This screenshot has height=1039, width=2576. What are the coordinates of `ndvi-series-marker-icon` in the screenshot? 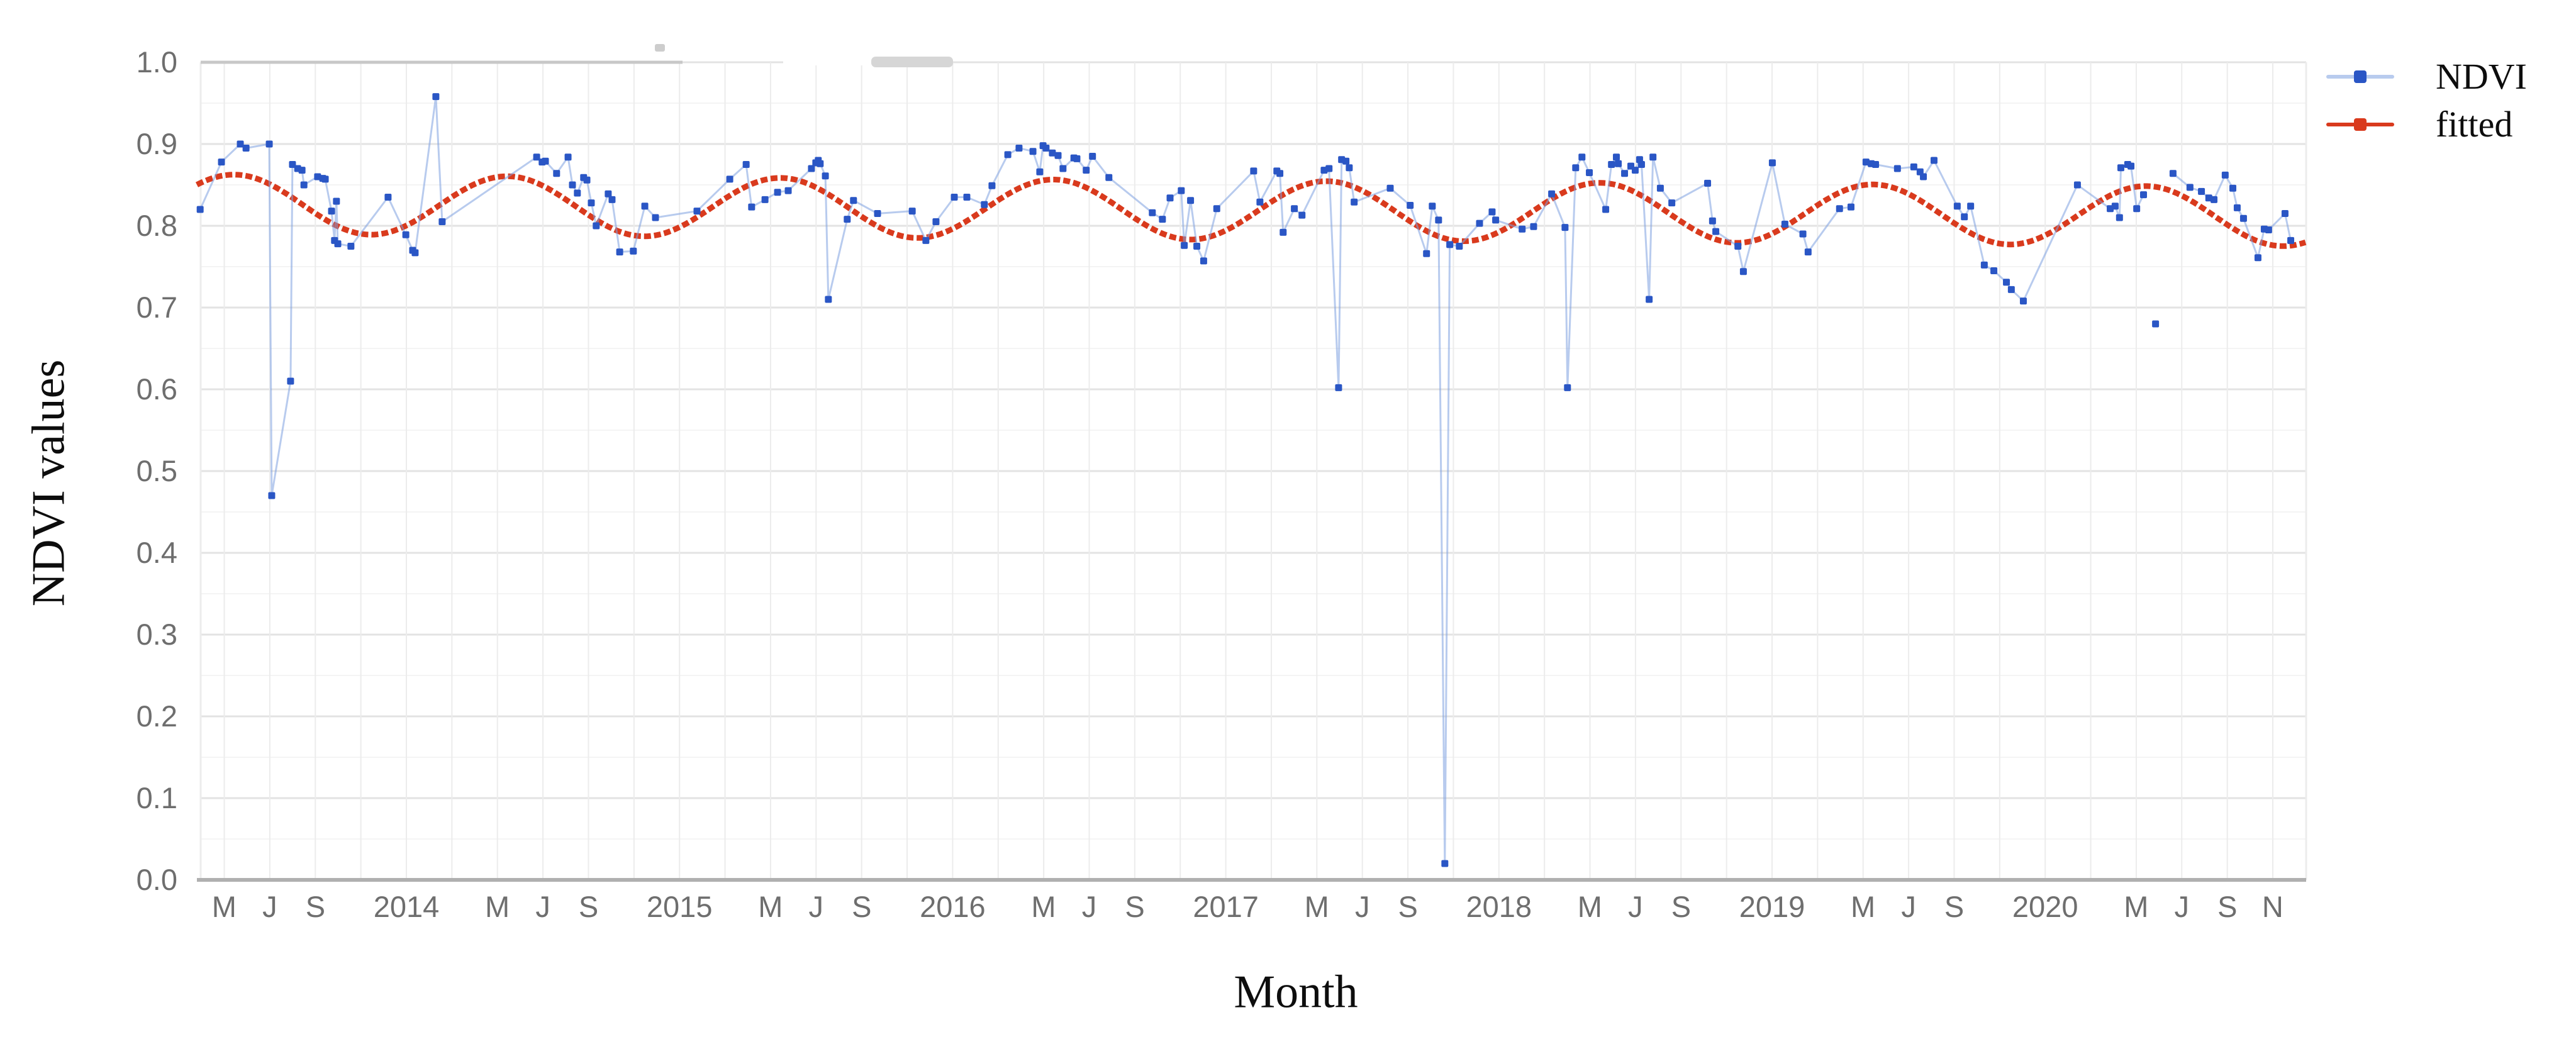 It's located at (2360, 76).